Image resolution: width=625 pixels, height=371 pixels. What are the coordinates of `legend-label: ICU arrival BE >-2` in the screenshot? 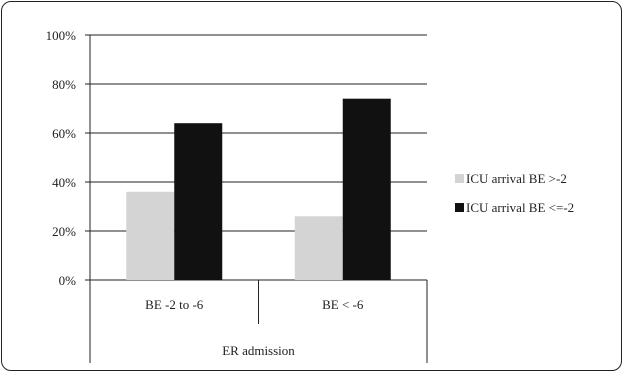 It's located at (516, 178).